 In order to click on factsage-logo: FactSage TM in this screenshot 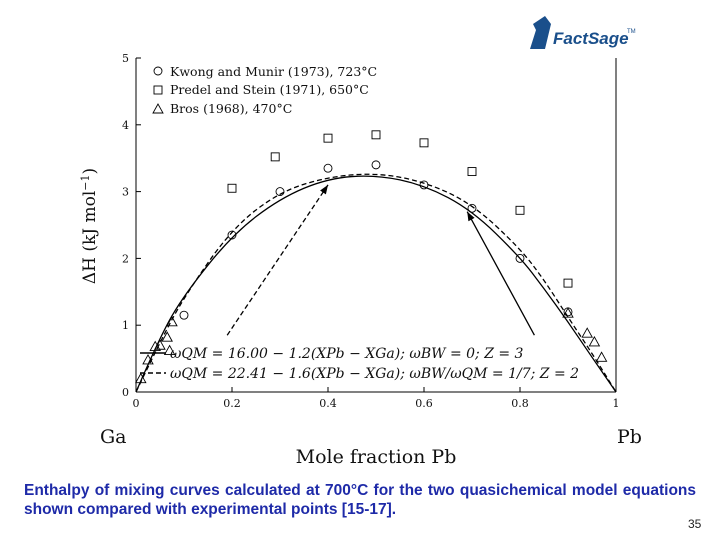, I will do `click(583, 32)`.